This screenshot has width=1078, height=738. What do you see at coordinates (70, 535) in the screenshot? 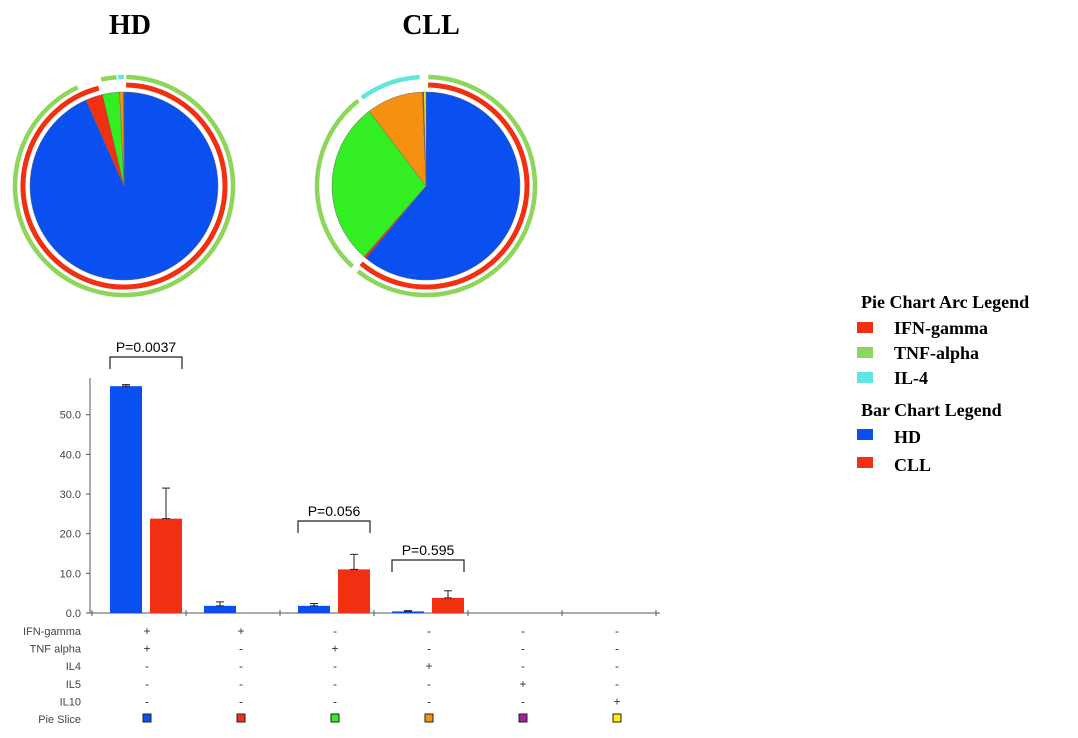
I see `y-tick-label: 20.0` at bounding box center [70, 535].